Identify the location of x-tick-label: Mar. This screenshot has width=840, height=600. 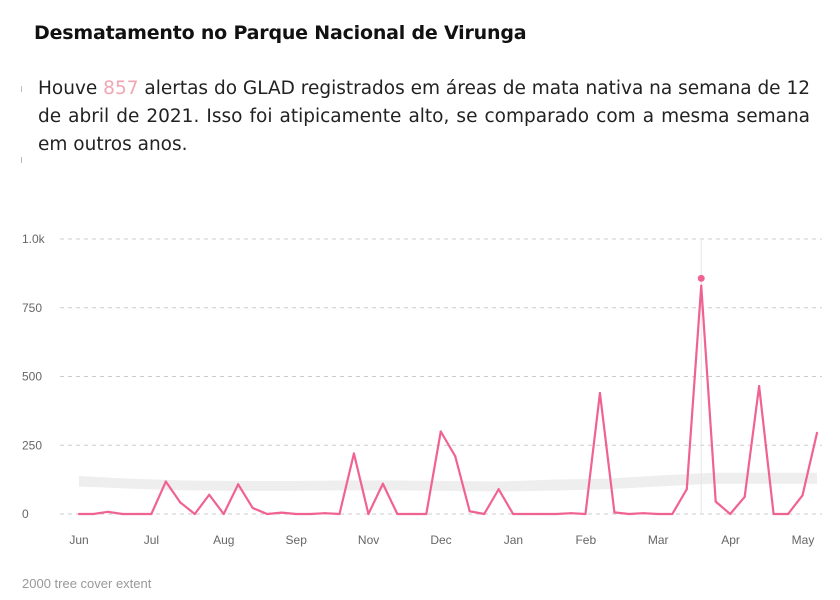
(658, 540).